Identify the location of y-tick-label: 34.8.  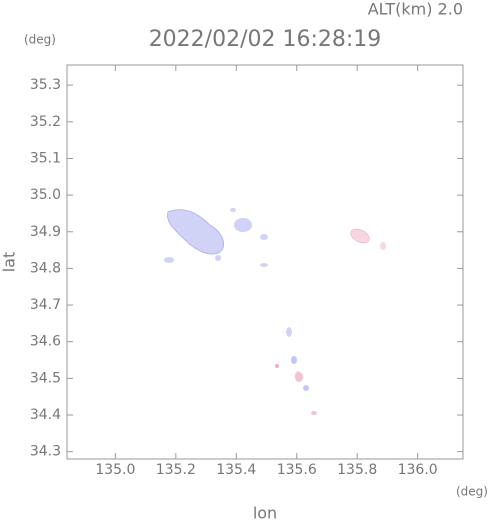
(45, 268).